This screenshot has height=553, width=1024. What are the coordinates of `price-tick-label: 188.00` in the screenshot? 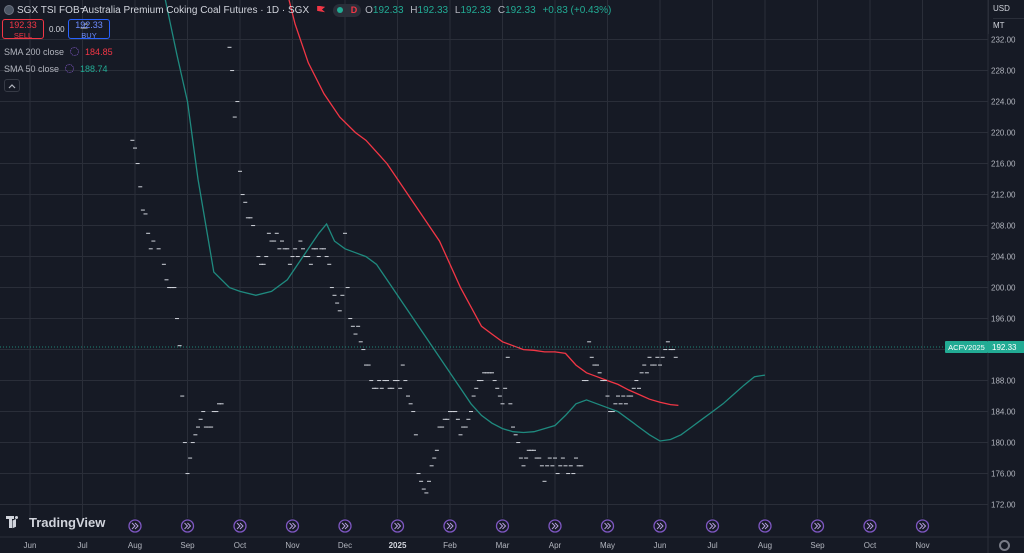 It's located at (1003, 381).